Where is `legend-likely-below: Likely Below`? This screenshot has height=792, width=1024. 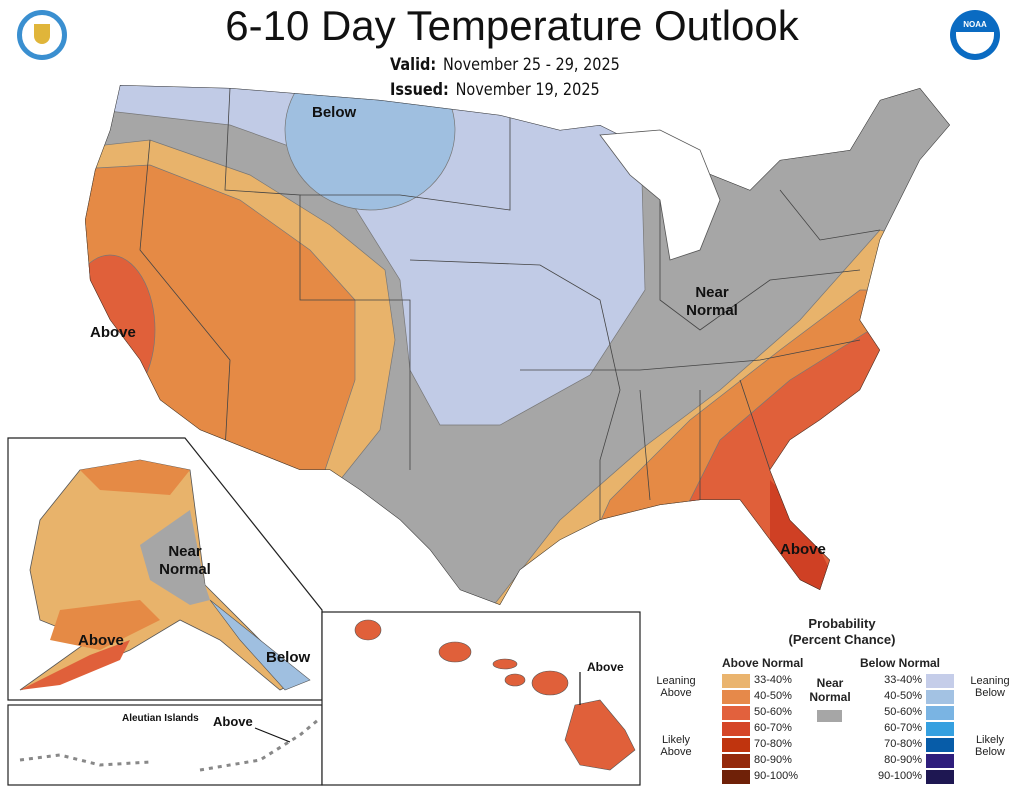
legend-likely-below: Likely Below is located at coordinates (990, 746).